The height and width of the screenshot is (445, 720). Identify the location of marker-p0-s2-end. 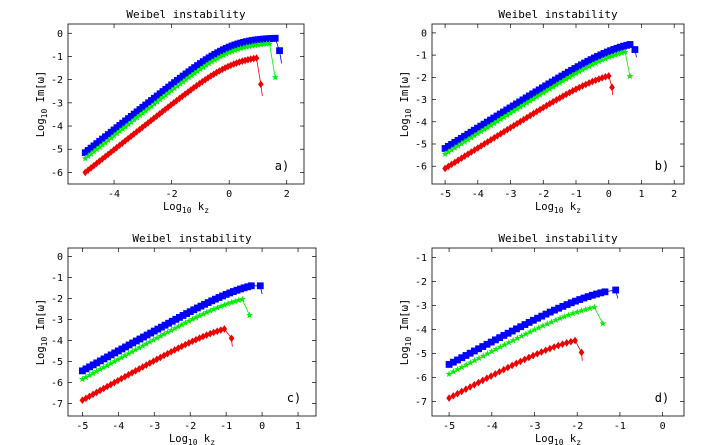
(261, 84).